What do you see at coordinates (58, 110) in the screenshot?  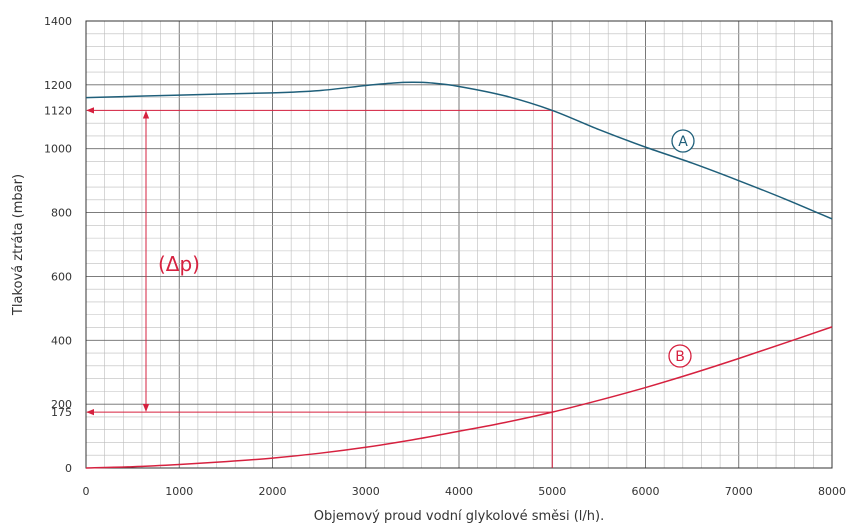 I see `dp-high-label: 1120` at bounding box center [58, 110].